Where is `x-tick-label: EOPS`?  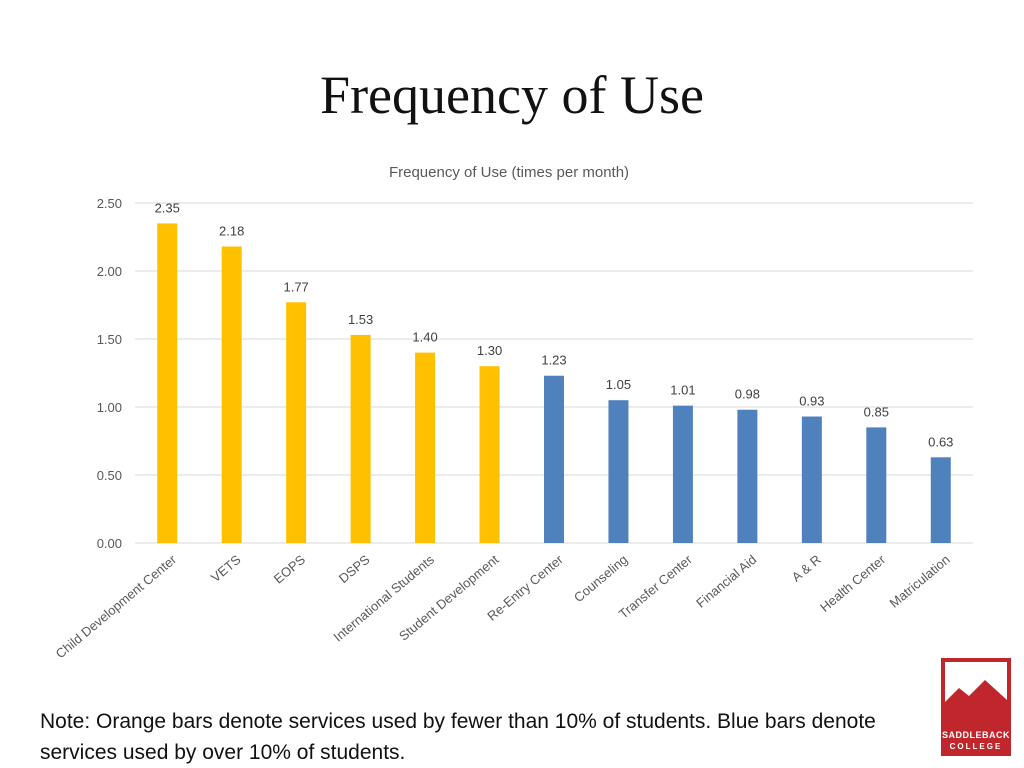 x-tick-label: EOPS is located at coordinates (290, 569).